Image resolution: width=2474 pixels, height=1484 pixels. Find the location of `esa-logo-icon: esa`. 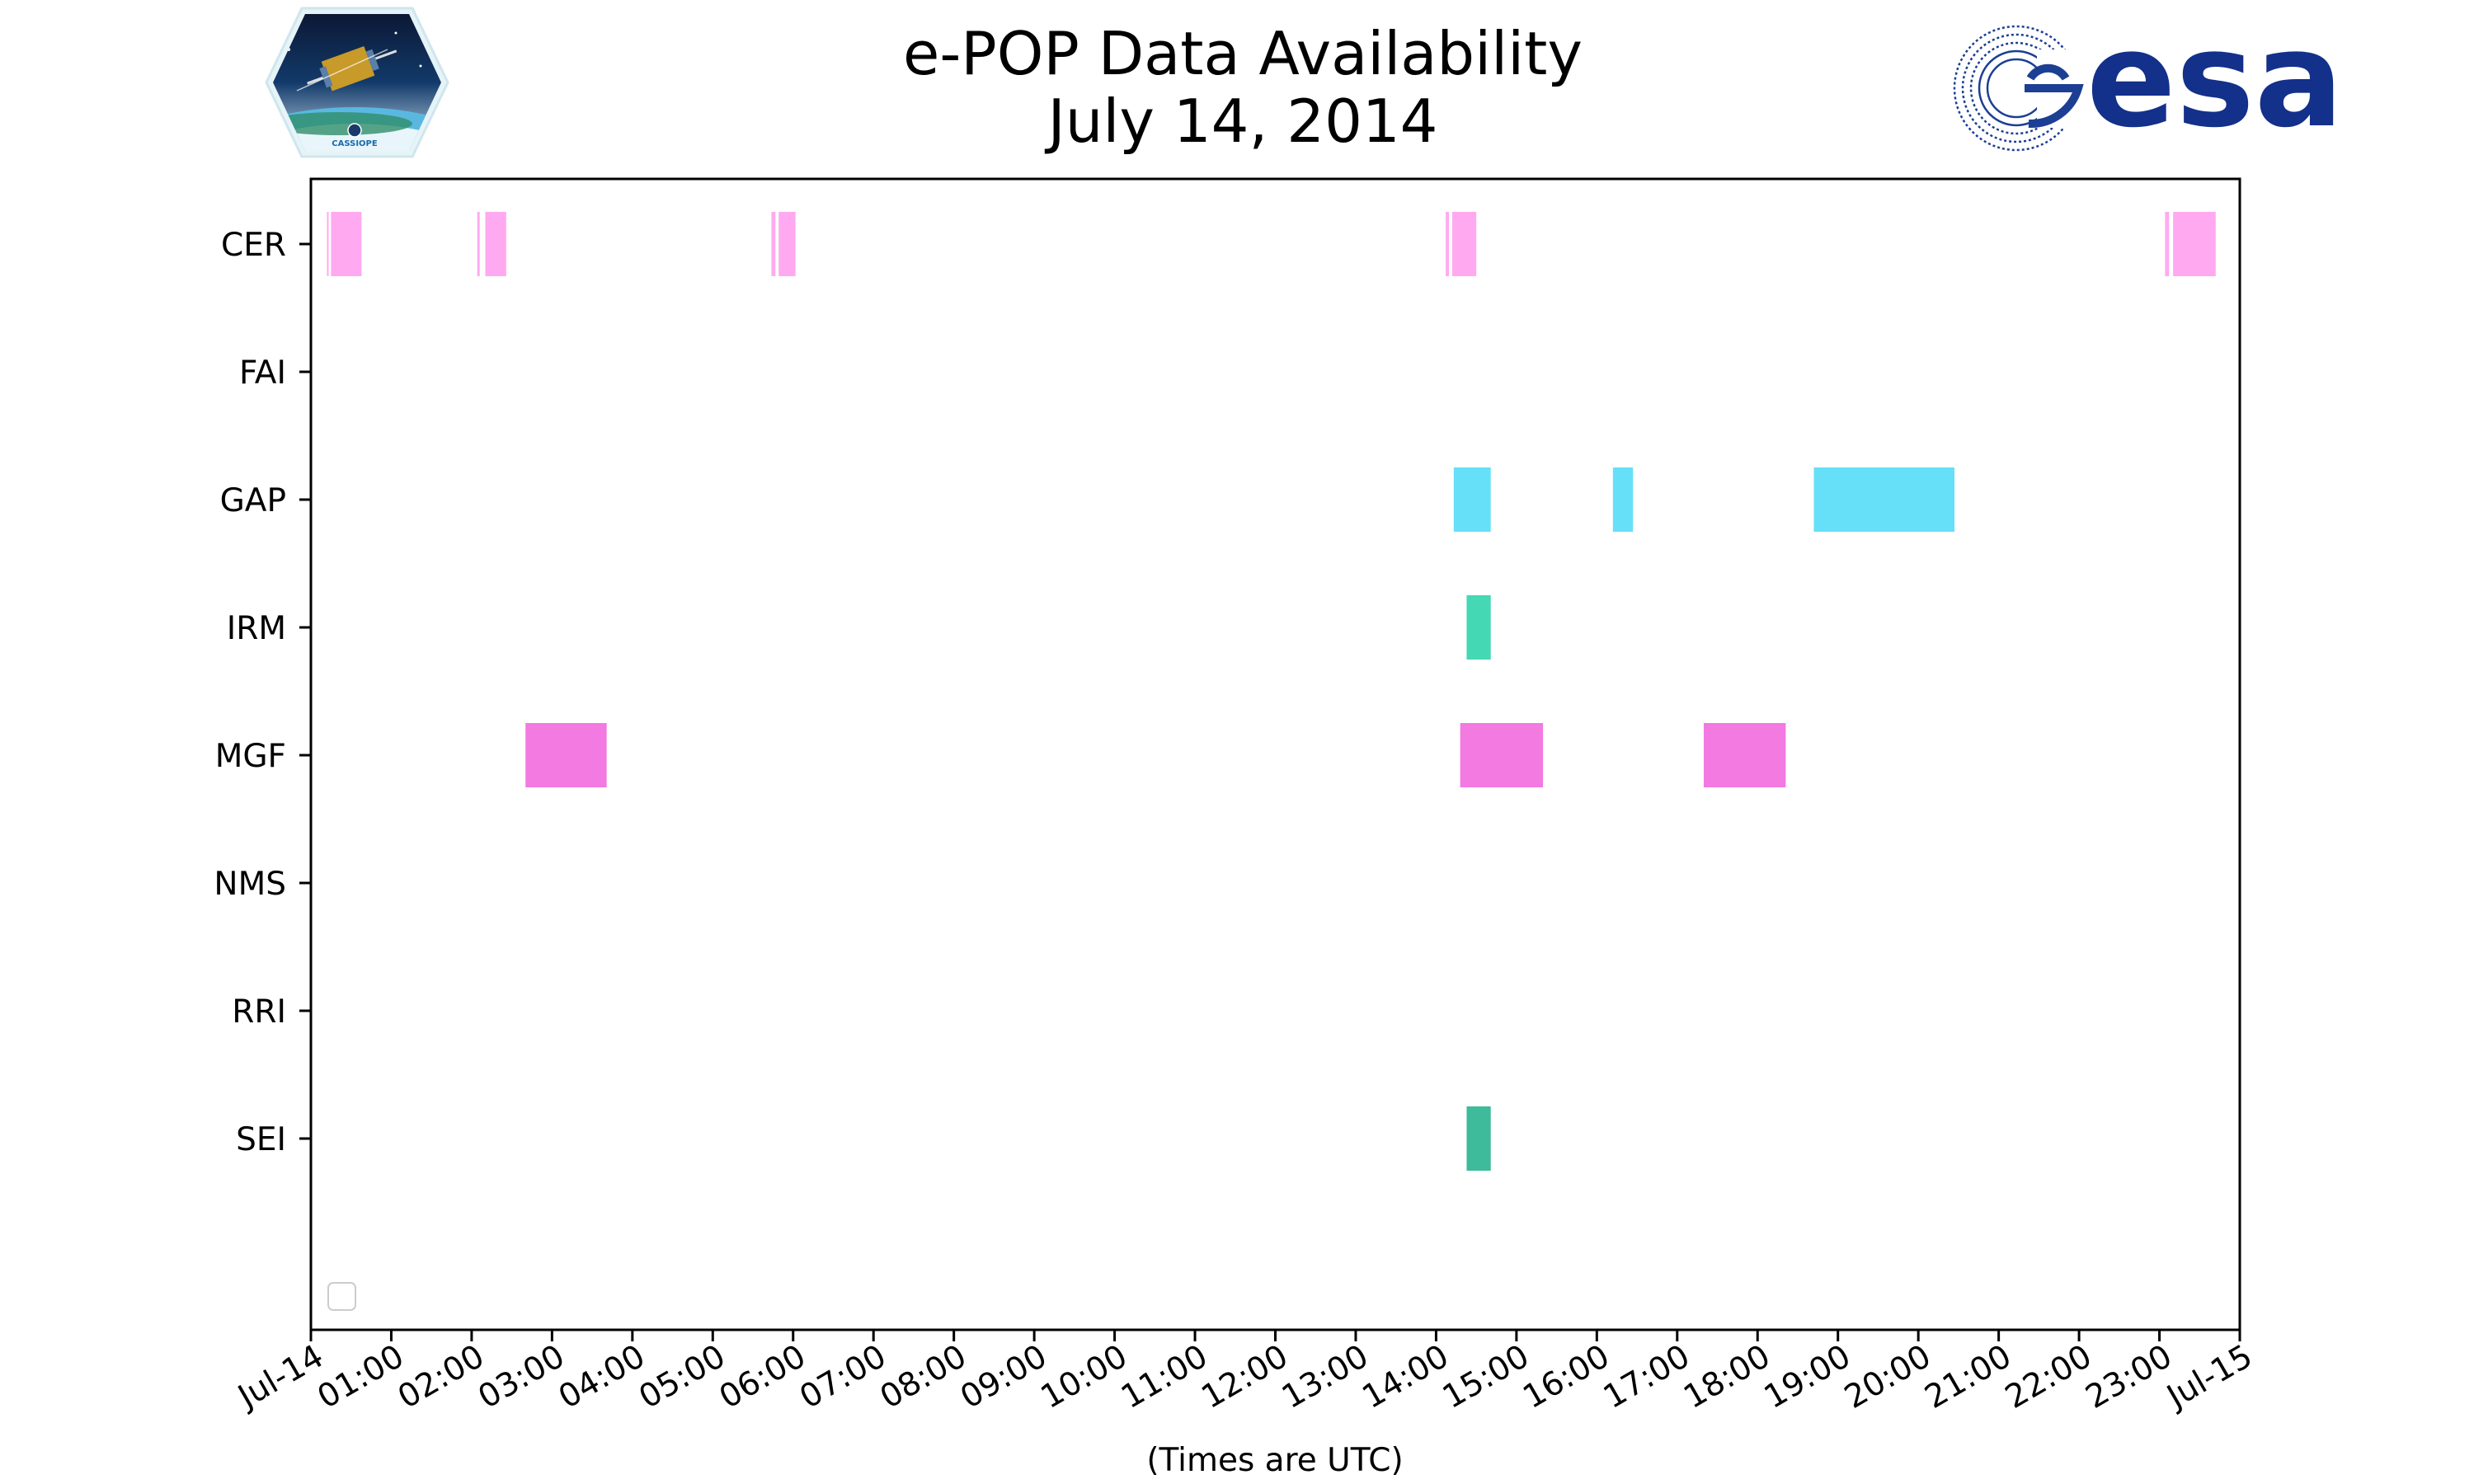

esa-logo-icon: esa is located at coordinates (2148, 79).